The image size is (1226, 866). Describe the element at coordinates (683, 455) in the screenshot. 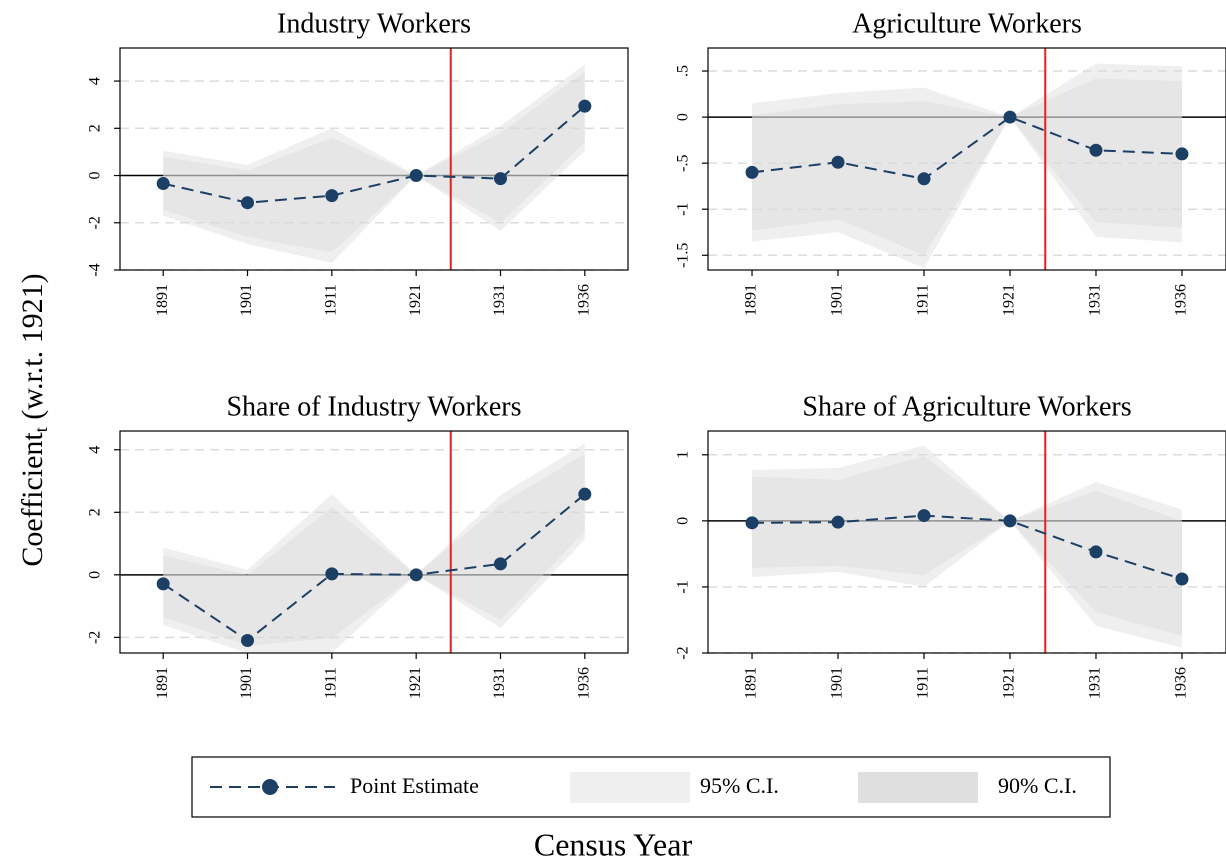

I see `y-tick-label: 1` at that location.